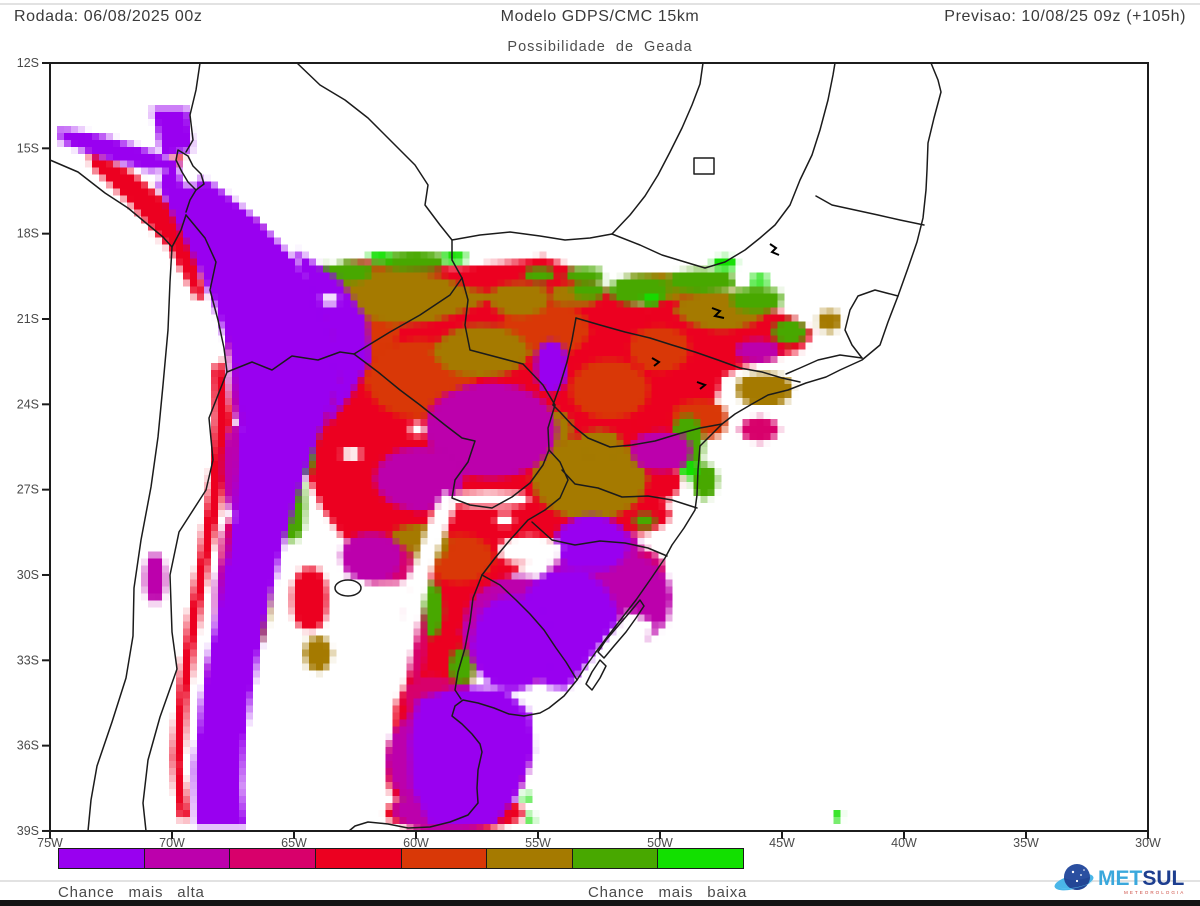 The width and height of the screenshot is (1200, 906). What do you see at coordinates (704, 166) in the screenshot?
I see `border-distrito-federal` at bounding box center [704, 166].